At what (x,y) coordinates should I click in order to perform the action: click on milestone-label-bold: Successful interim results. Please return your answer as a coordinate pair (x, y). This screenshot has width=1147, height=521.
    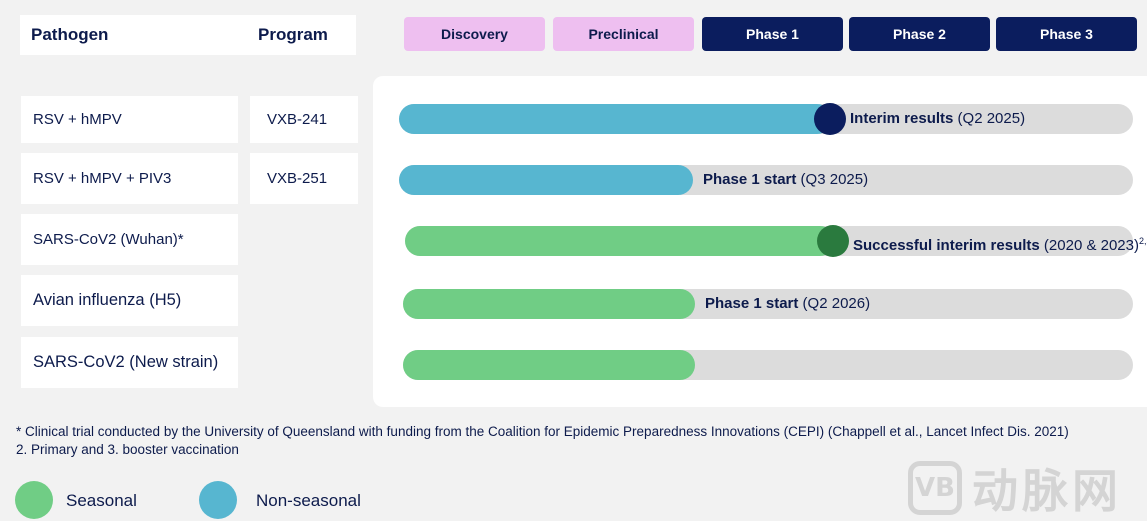
    Looking at the image, I should click on (946, 245).